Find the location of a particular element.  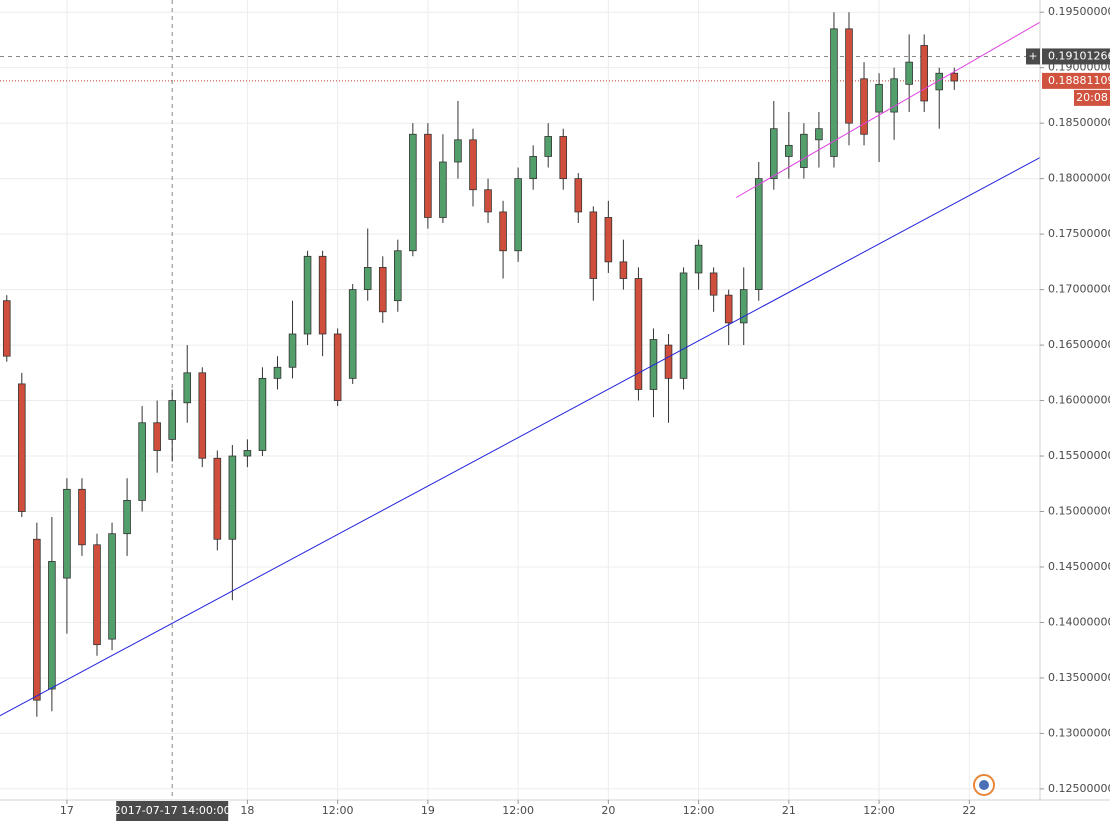

crosshair-price-label: 0.19101266 is located at coordinates (1079, 55).